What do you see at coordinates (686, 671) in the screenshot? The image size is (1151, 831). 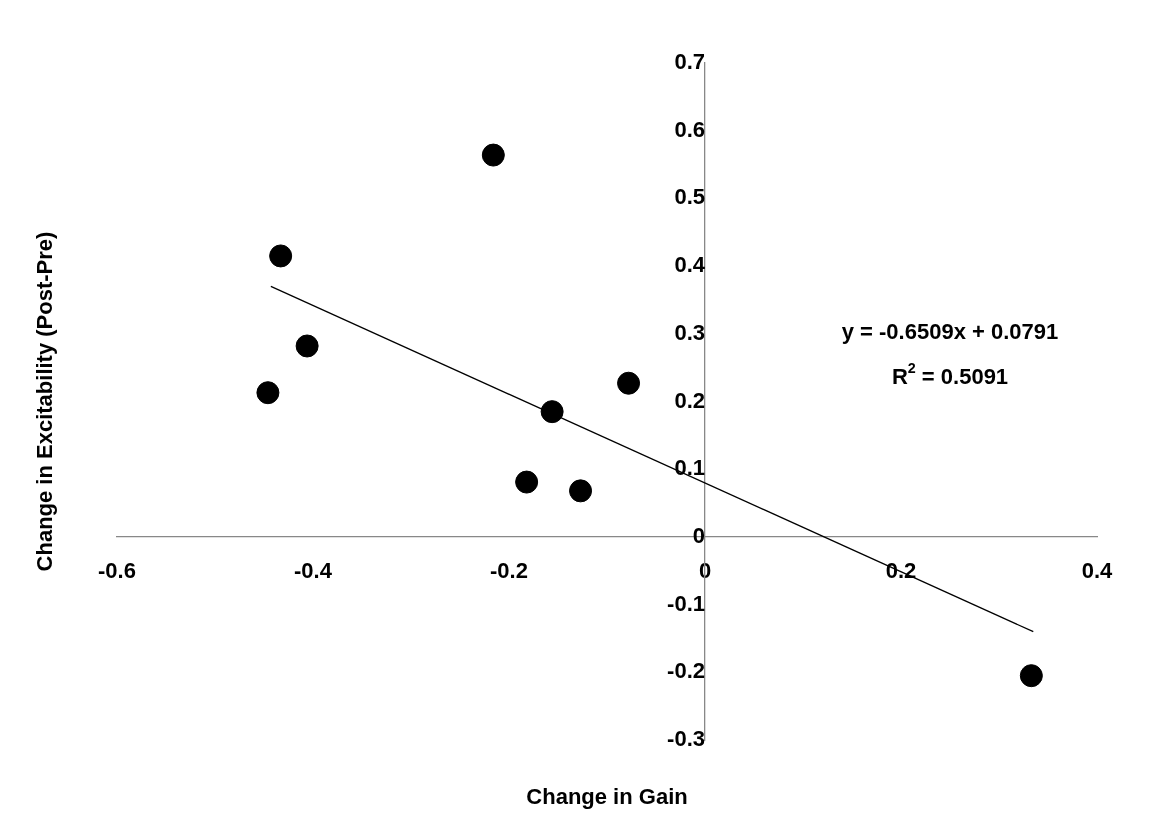 I see `y-tick-label: -0.2` at bounding box center [686, 671].